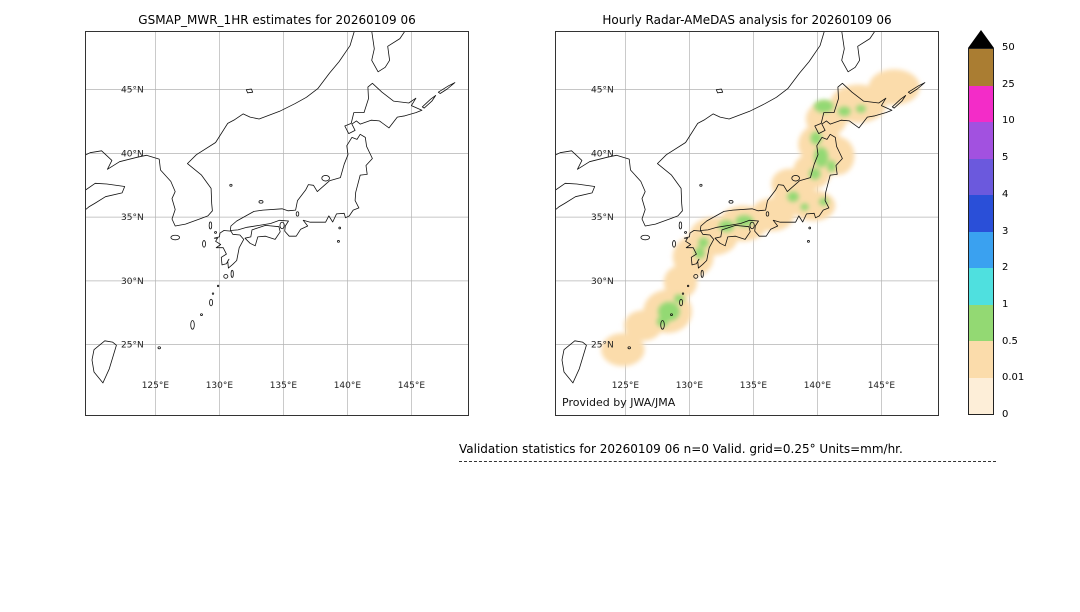  I want to click on gsmap-panel-title: GSMAP_MWR_1HR estimates for 20260109 06, so click(277, 20).